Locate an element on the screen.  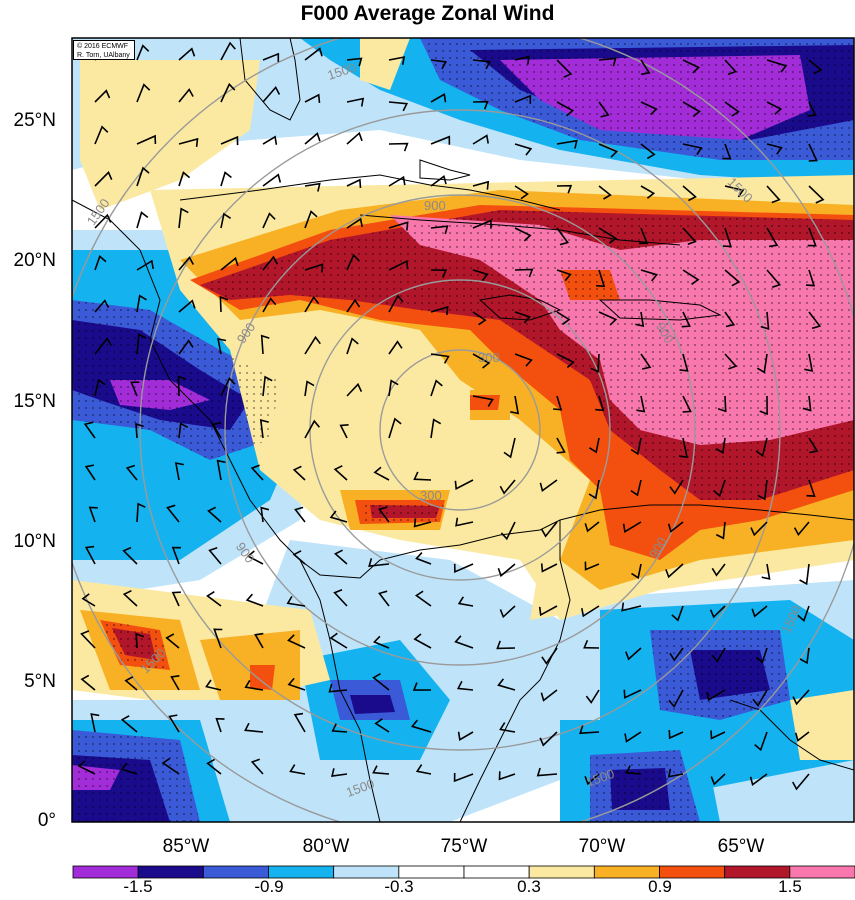
lat-label-0: 0° is located at coordinates (46, 820).